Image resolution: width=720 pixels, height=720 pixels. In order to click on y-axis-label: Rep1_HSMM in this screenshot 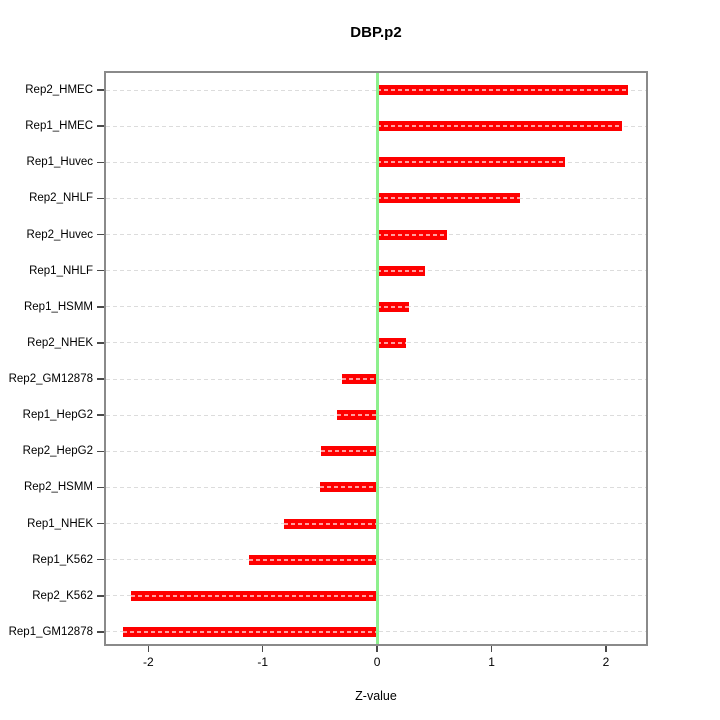, I will do `click(58, 306)`.